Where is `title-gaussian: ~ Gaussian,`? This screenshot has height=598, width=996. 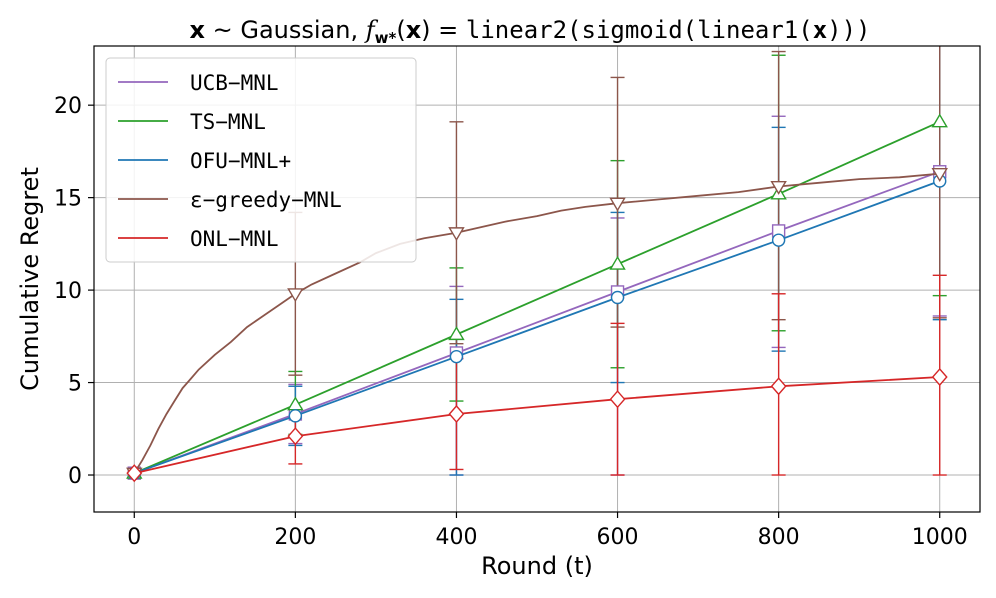
title-gaussian: ~ Gaussian, is located at coordinates (285, 30).